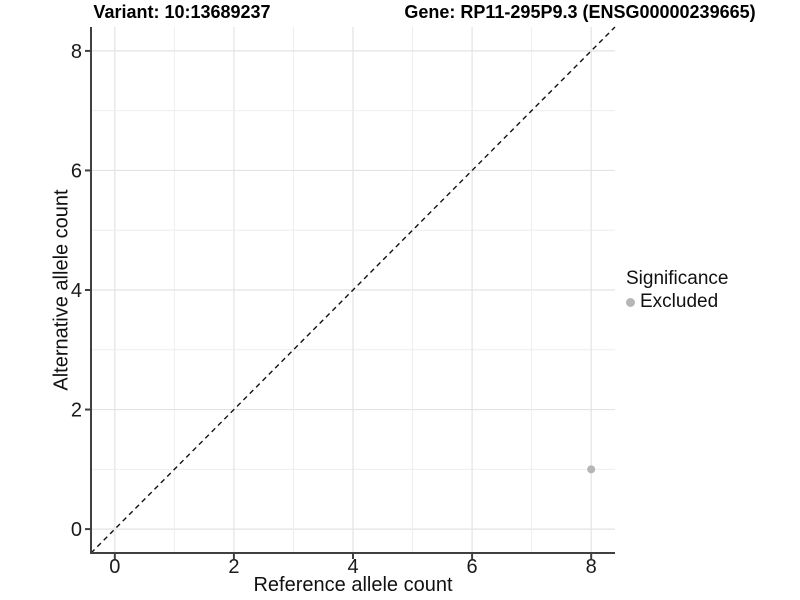 The height and width of the screenshot is (600, 800). Describe the element at coordinates (679, 301) in the screenshot. I see `legend-item-label: Excluded` at that location.